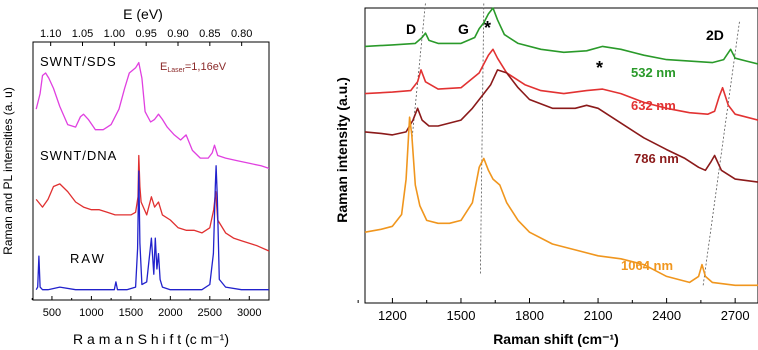 The image size is (758, 350). Describe the element at coordinates (647, 265) in the screenshot. I see `series-label-1064nm: 1064 nm` at that location.